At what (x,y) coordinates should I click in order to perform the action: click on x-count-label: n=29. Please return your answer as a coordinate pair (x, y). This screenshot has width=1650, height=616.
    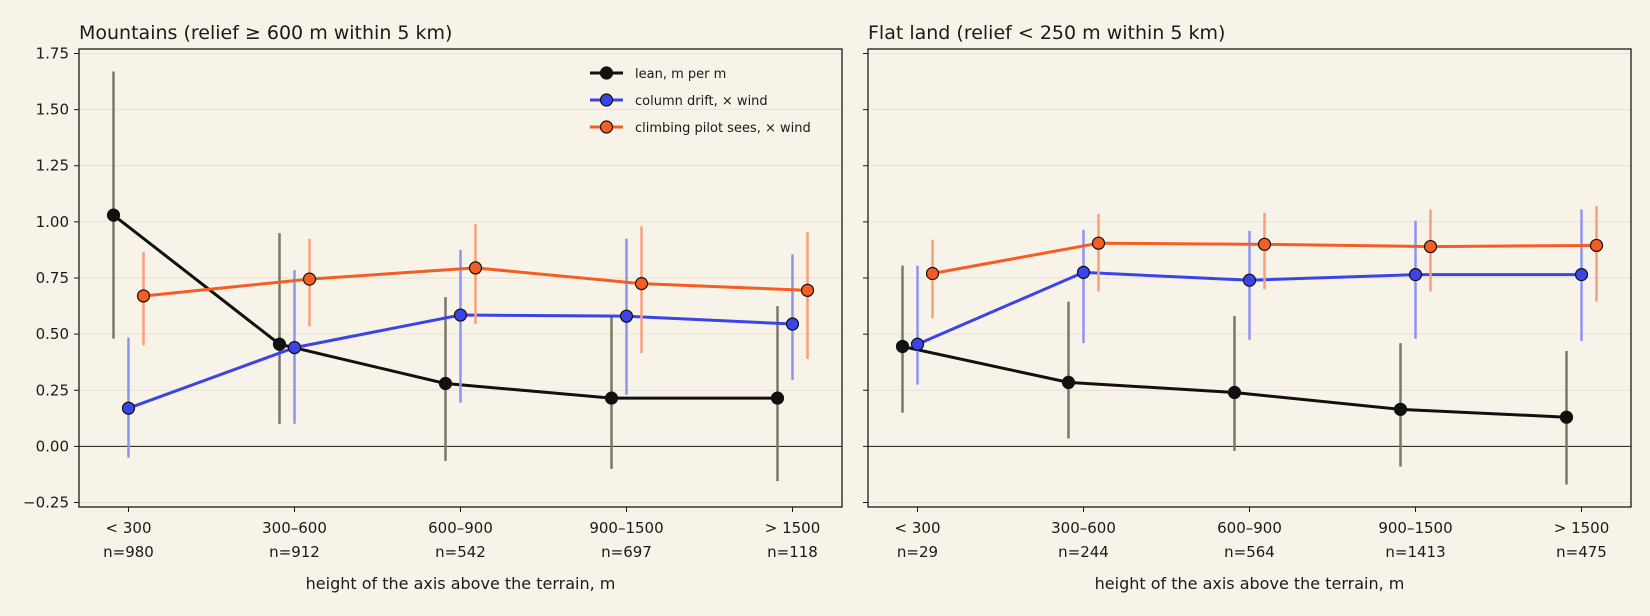
    Looking at the image, I should click on (917, 552).